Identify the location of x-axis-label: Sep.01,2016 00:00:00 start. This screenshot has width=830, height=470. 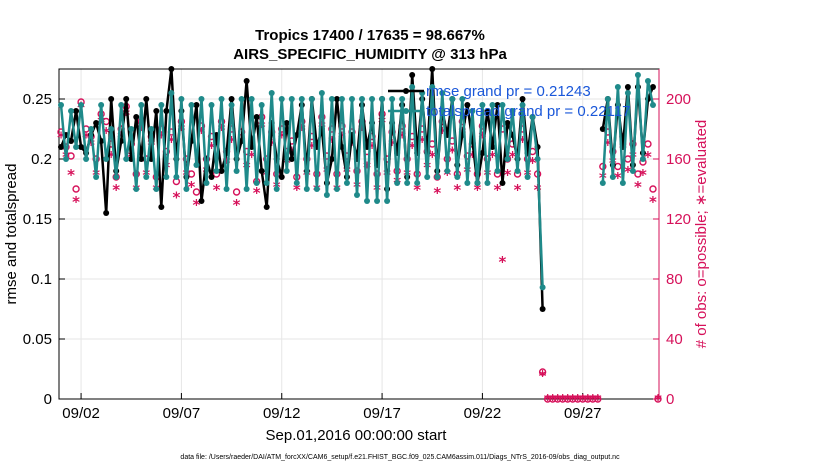
(357, 435).